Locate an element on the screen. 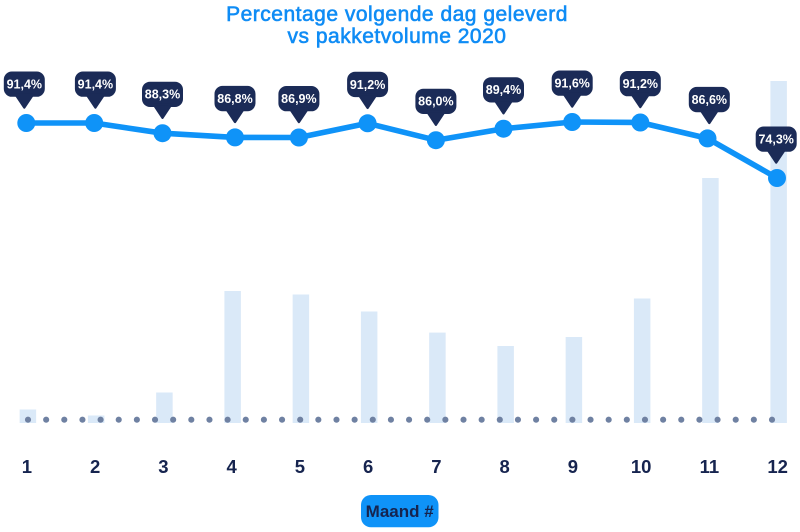  svg-text: 86,8% is located at coordinates (234, 99).